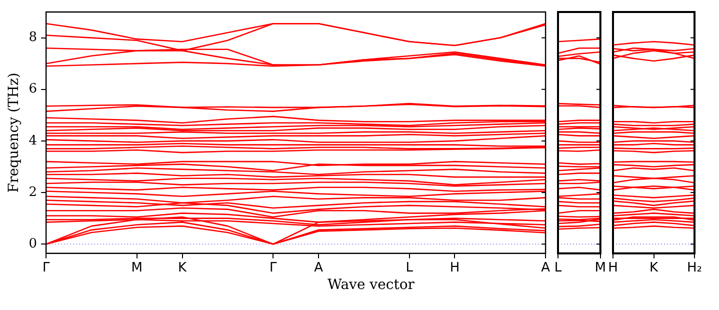 The height and width of the screenshot is (310, 719). Describe the element at coordinates (33, 244) in the screenshot. I see `y-tick-label: 0` at that location.